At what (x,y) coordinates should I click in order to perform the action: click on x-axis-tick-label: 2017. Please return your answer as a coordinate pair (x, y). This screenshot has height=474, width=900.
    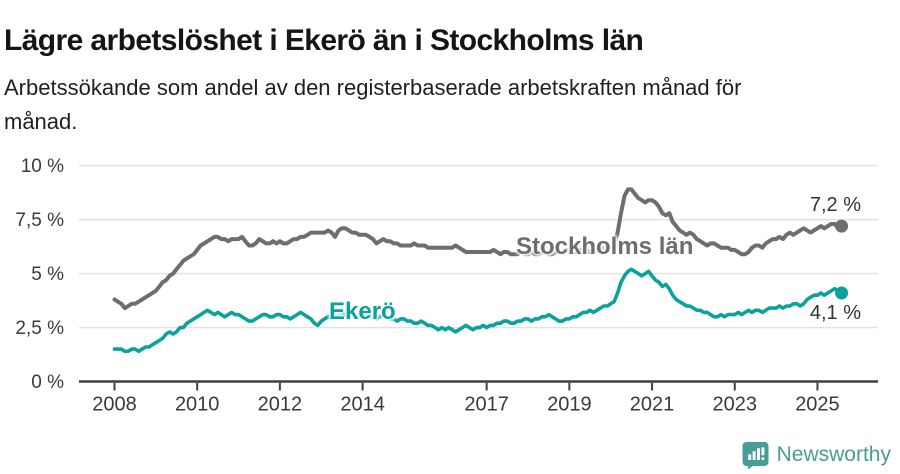
    Looking at the image, I should click on (486, 405).